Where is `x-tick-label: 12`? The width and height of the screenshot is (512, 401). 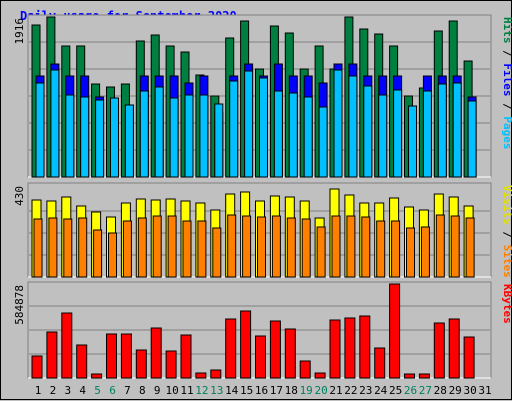 x-tick-label: 12 is located at coordinates (201, 390).